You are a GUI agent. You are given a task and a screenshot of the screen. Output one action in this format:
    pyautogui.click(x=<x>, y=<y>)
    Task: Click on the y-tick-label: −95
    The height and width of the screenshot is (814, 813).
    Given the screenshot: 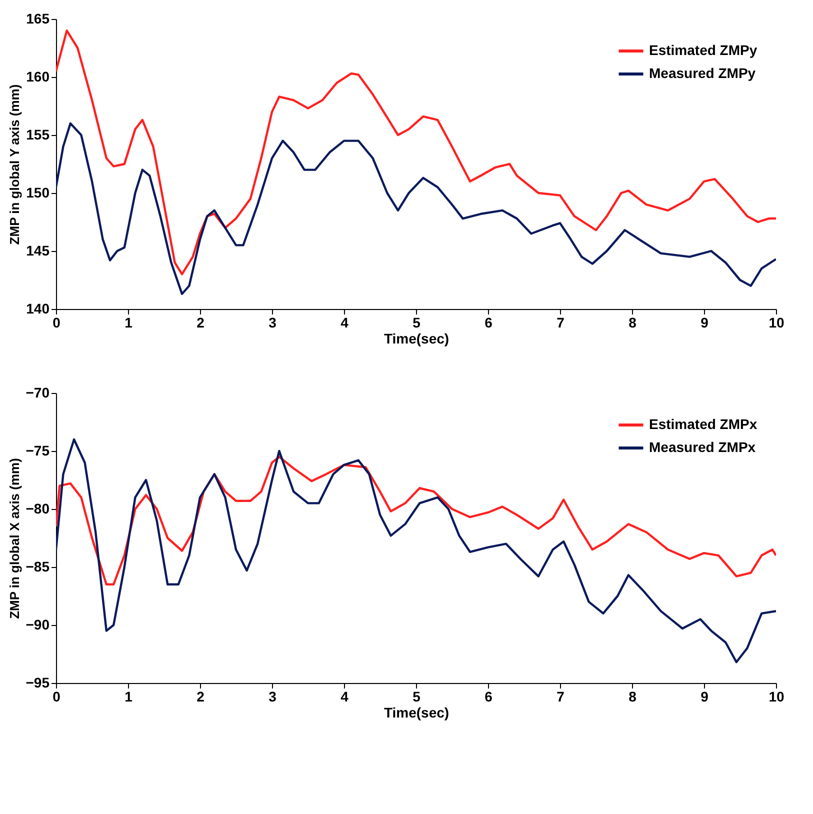 What is the action you would take?
    pyautogui.click(x=38, y=682)
    